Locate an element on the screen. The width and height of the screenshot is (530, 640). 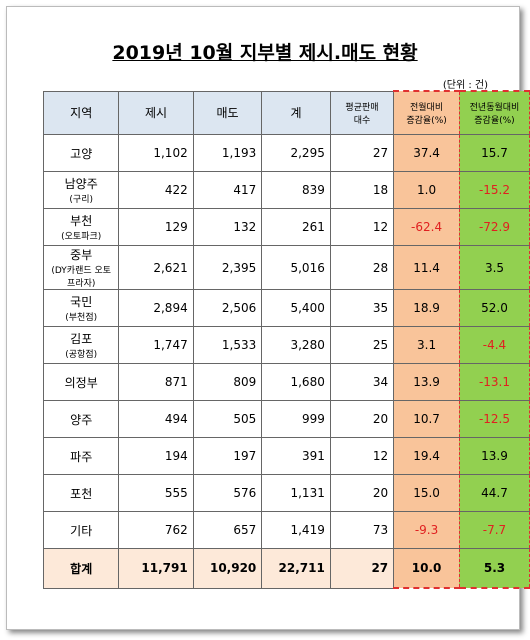
cell-text: -12.5 is located at coordinates (494, 419).